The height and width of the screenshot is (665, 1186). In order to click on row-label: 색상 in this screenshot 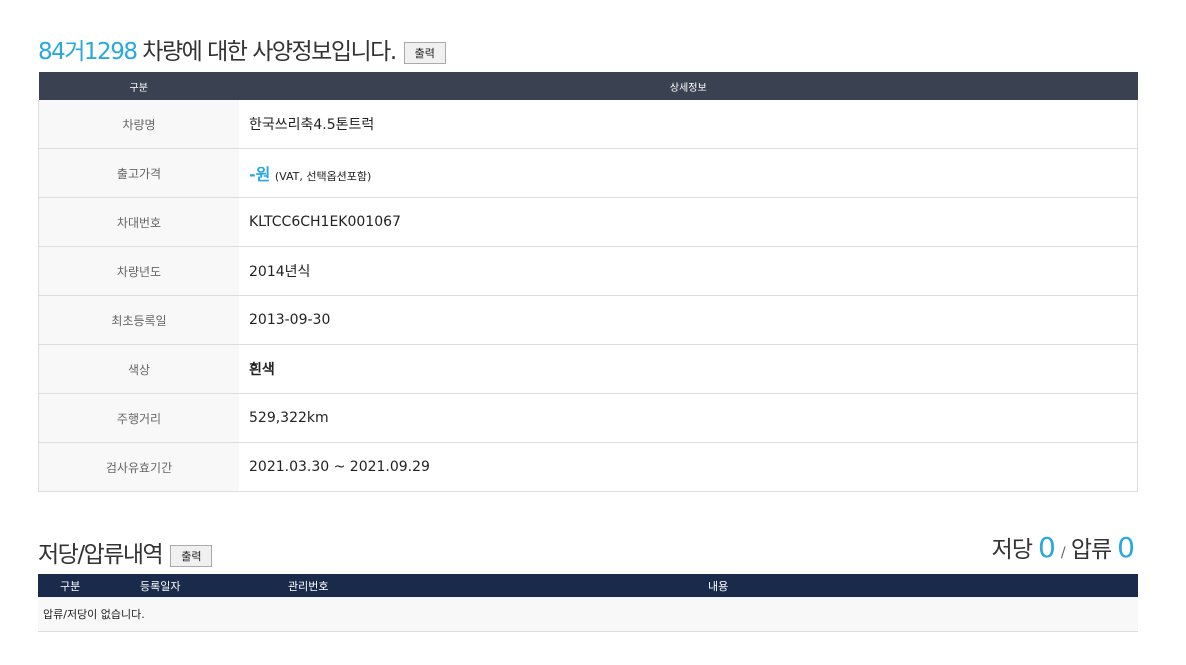, I will do `click(138, 369)`.